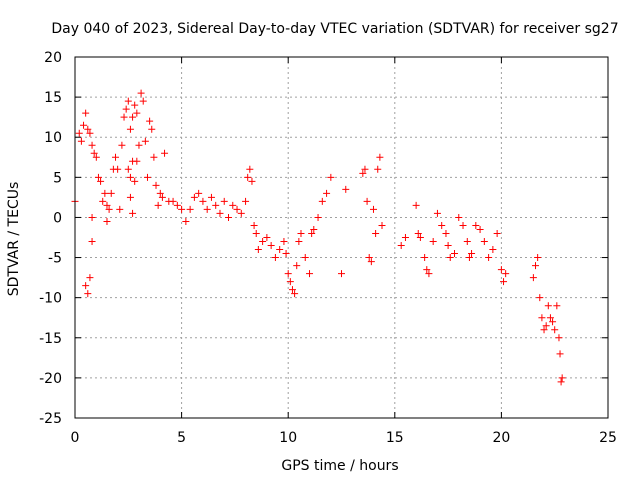 The image size is (640, 480). What do you see at coordinates (50, 299) in the screenshot?
I see `y-tick-label: -10` at bounding box center [50, 299].